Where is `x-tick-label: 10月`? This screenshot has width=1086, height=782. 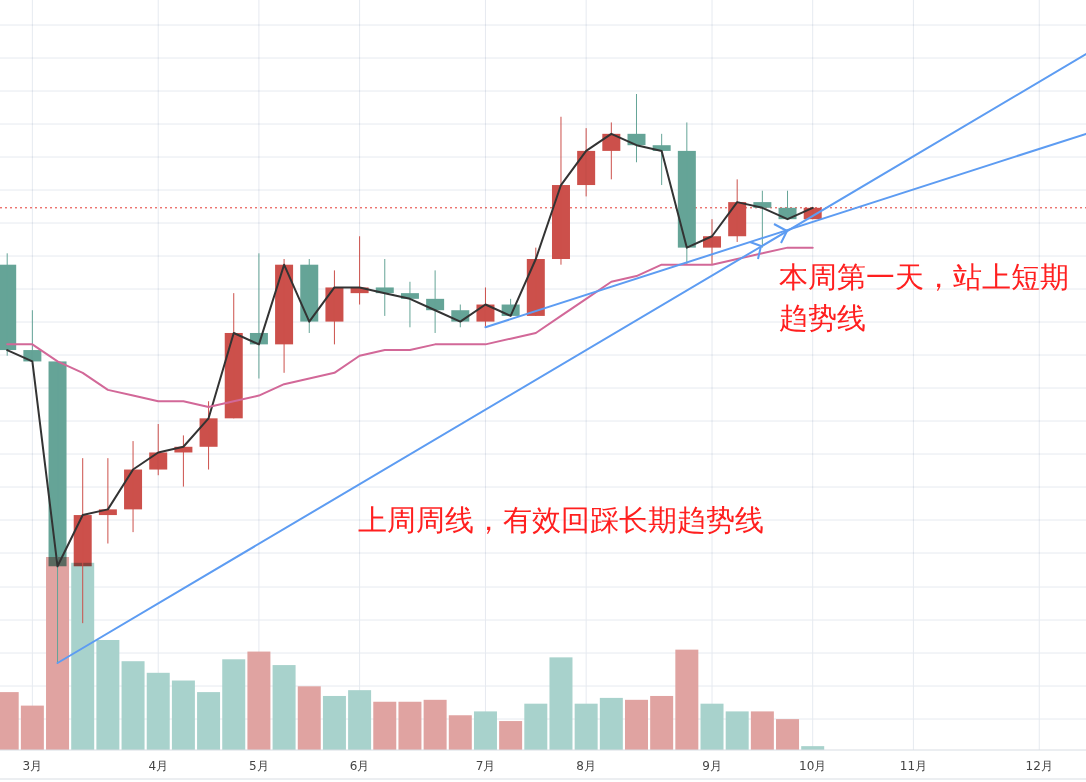
x-tick-label: 10月 is located at coordinates (813, 766).